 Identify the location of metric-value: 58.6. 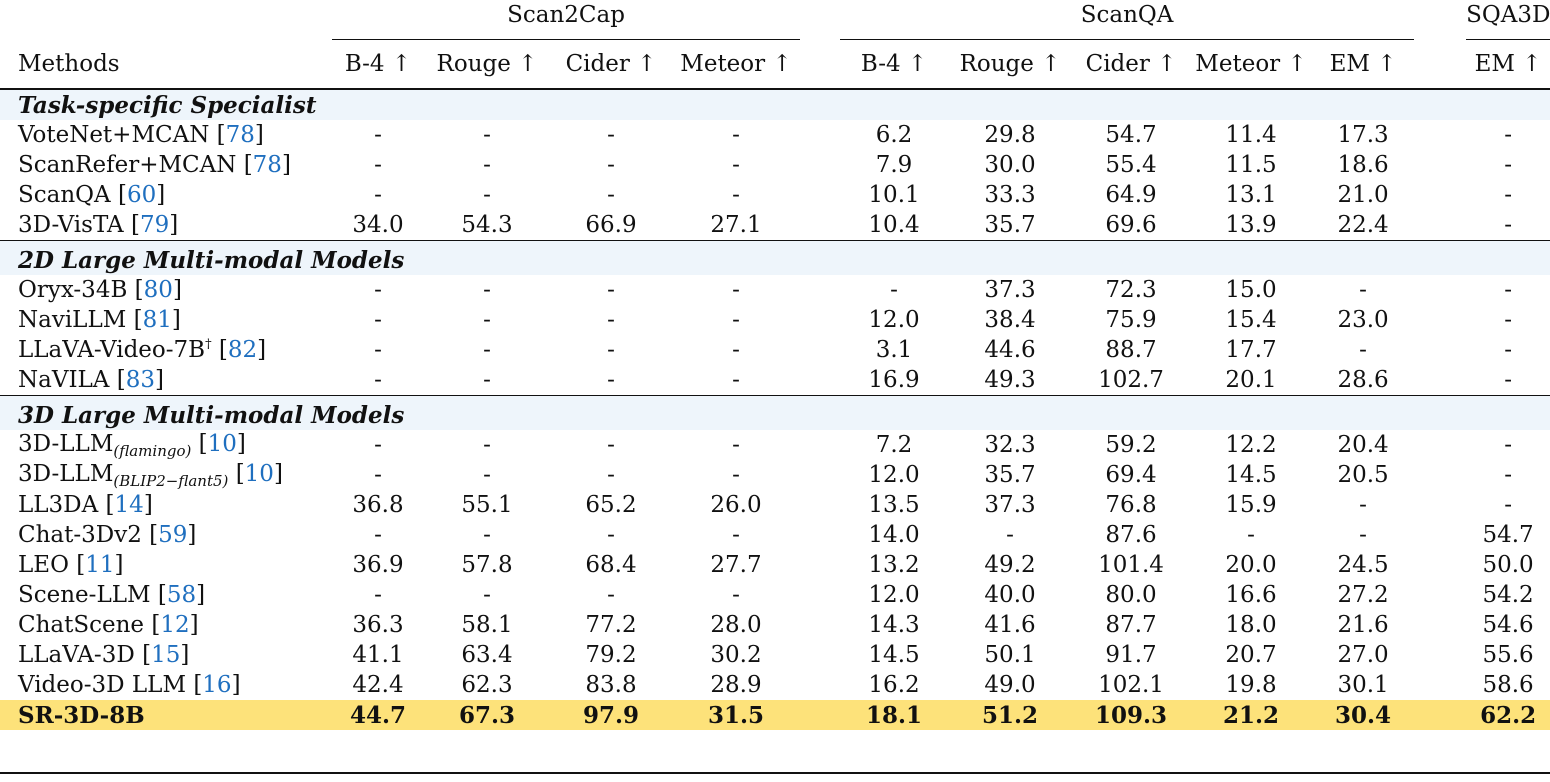
(1508, 685).